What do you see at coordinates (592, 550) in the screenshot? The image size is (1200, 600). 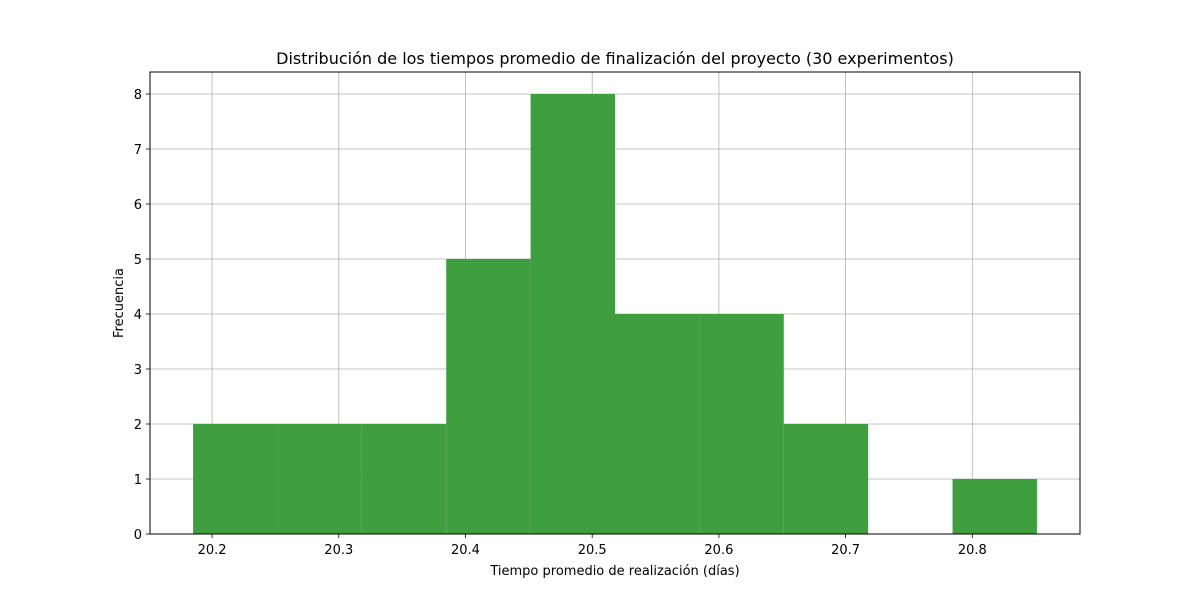 I see `x-tick-label: 20.5` at bounding box center [592, 550].